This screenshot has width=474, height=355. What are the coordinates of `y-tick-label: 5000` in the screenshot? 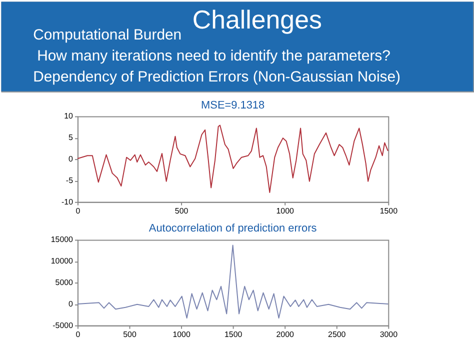 It's located at (64, 283).